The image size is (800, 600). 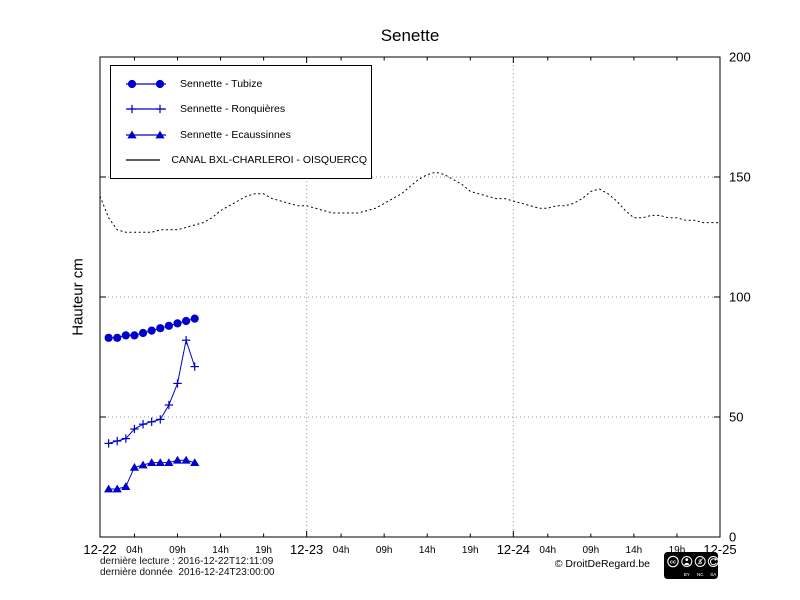 I want to click on svg-text: 12-23, so click(x=306, y=549).